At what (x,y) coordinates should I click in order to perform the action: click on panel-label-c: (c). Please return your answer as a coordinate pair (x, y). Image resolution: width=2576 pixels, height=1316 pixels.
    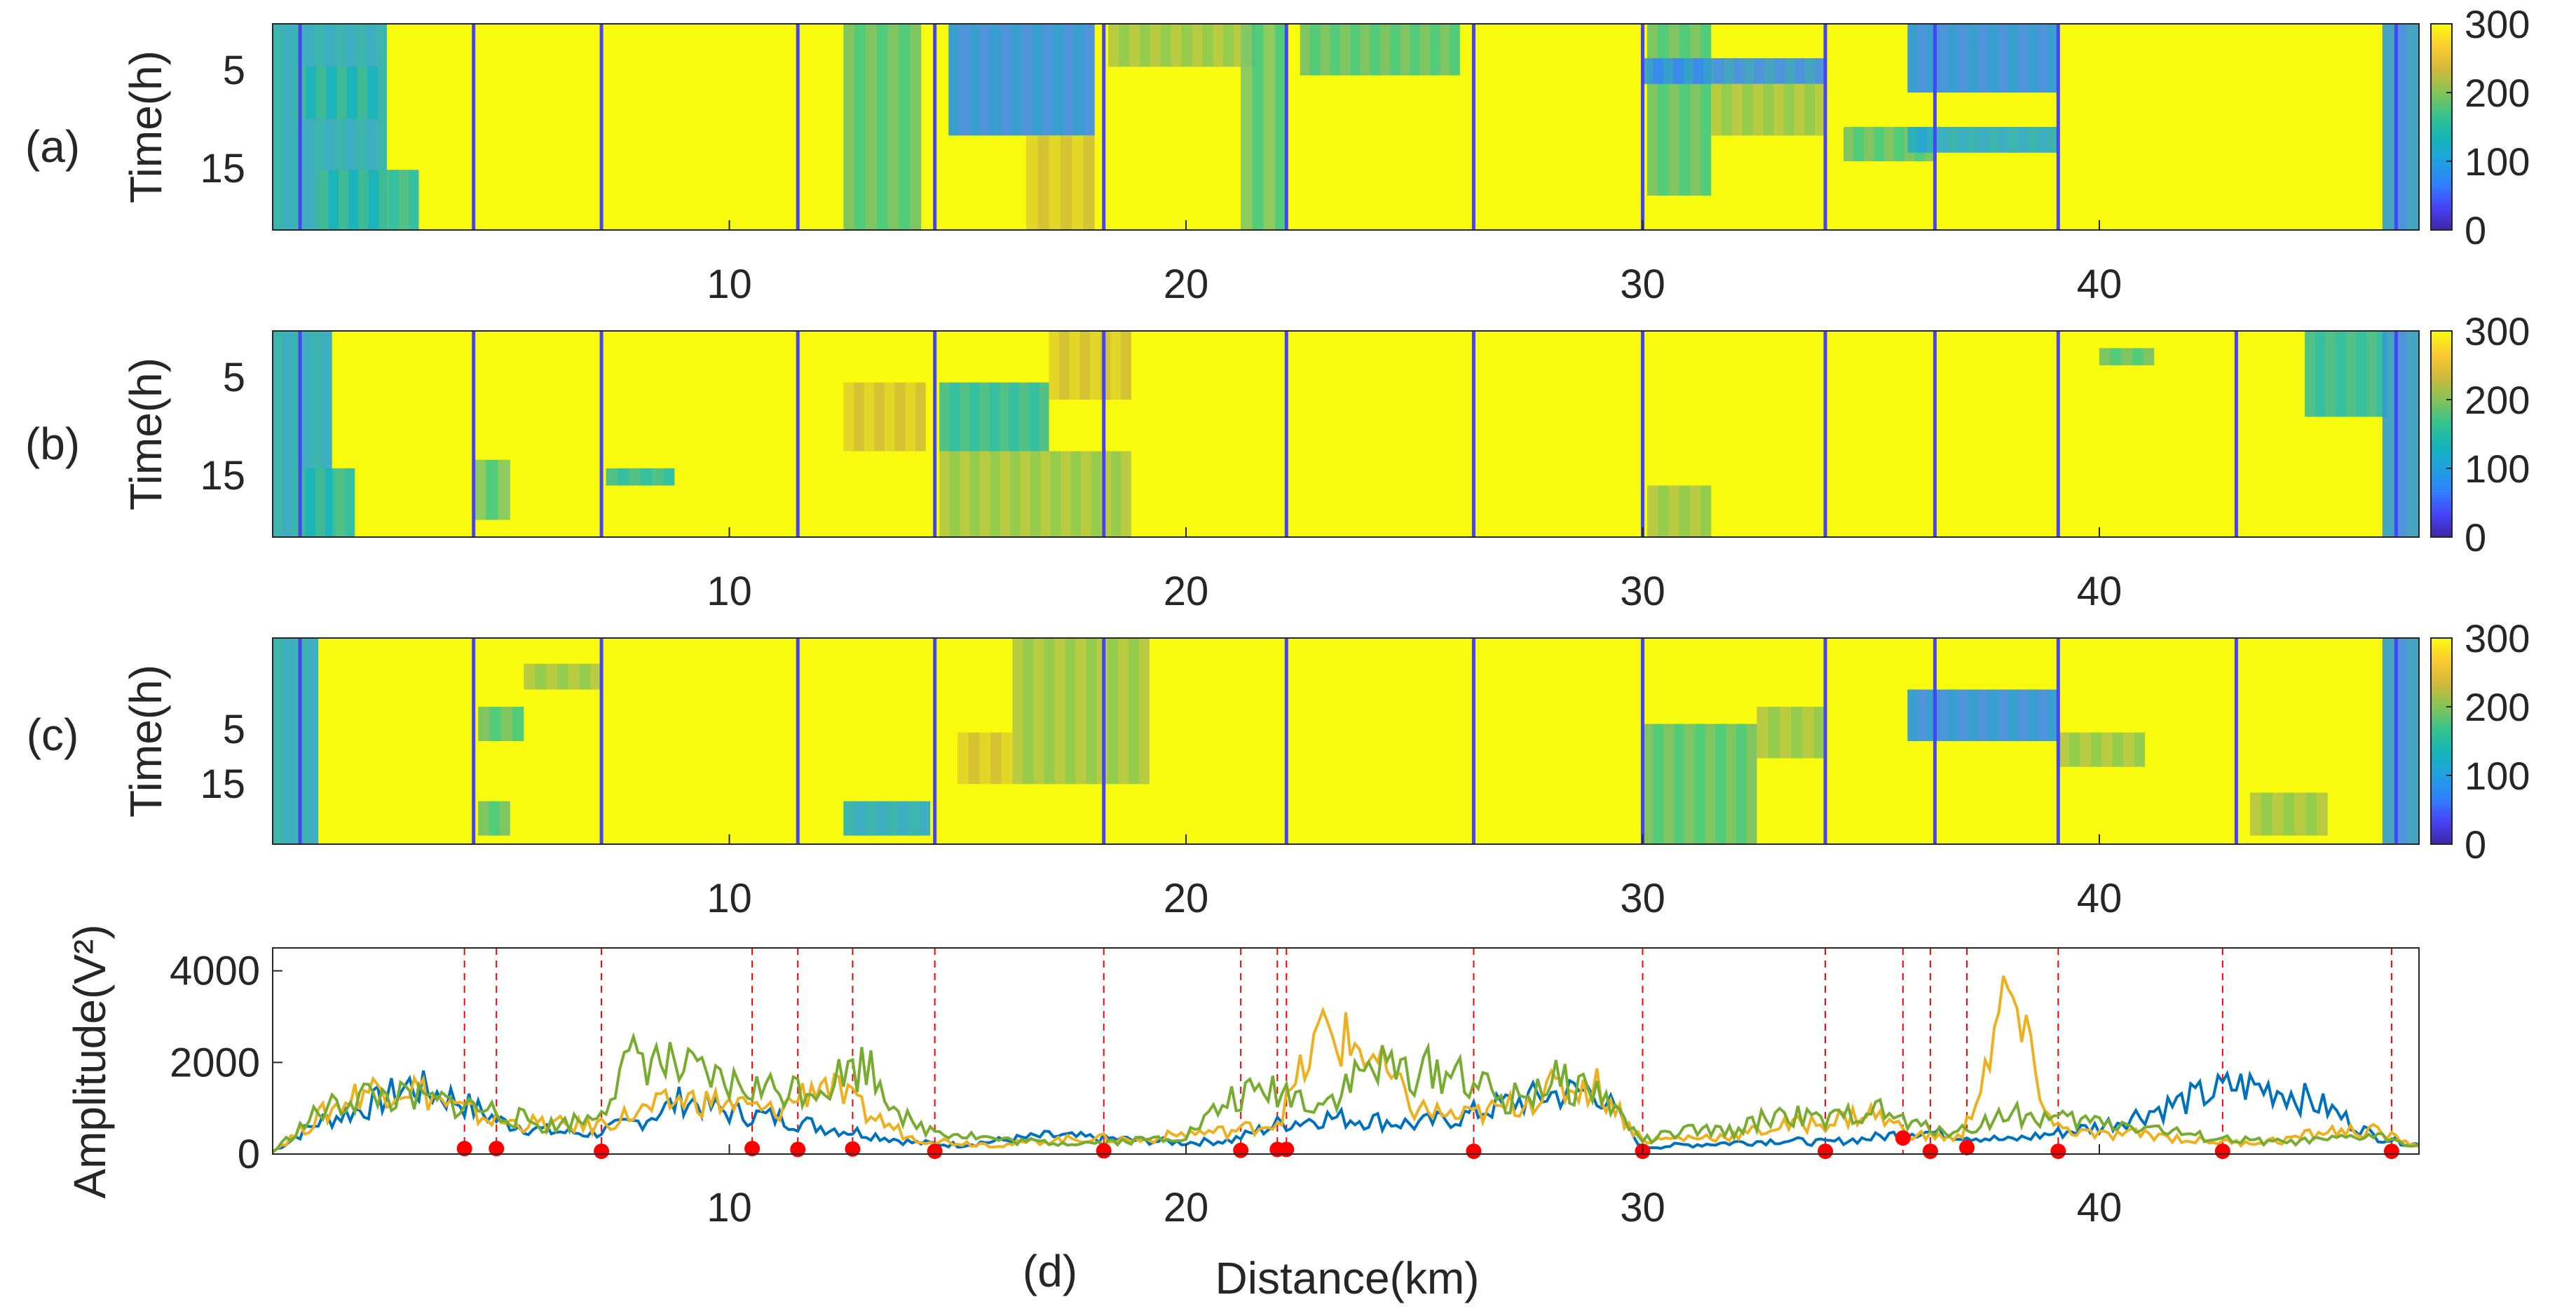
    Looking at the image, I should click on (53, 735).